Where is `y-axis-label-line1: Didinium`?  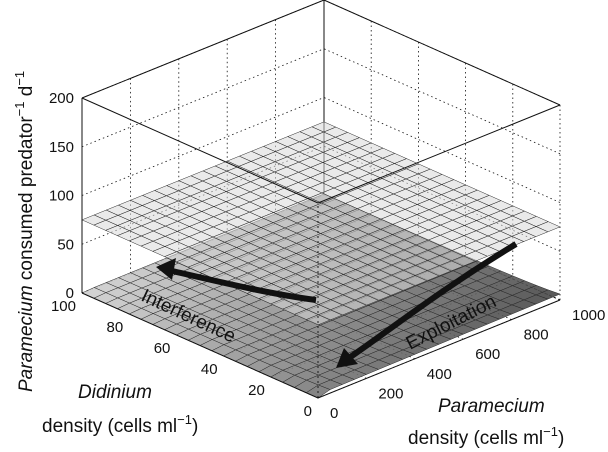
y-axis-label-line1: Didinium is located at coordinates (115, 392).